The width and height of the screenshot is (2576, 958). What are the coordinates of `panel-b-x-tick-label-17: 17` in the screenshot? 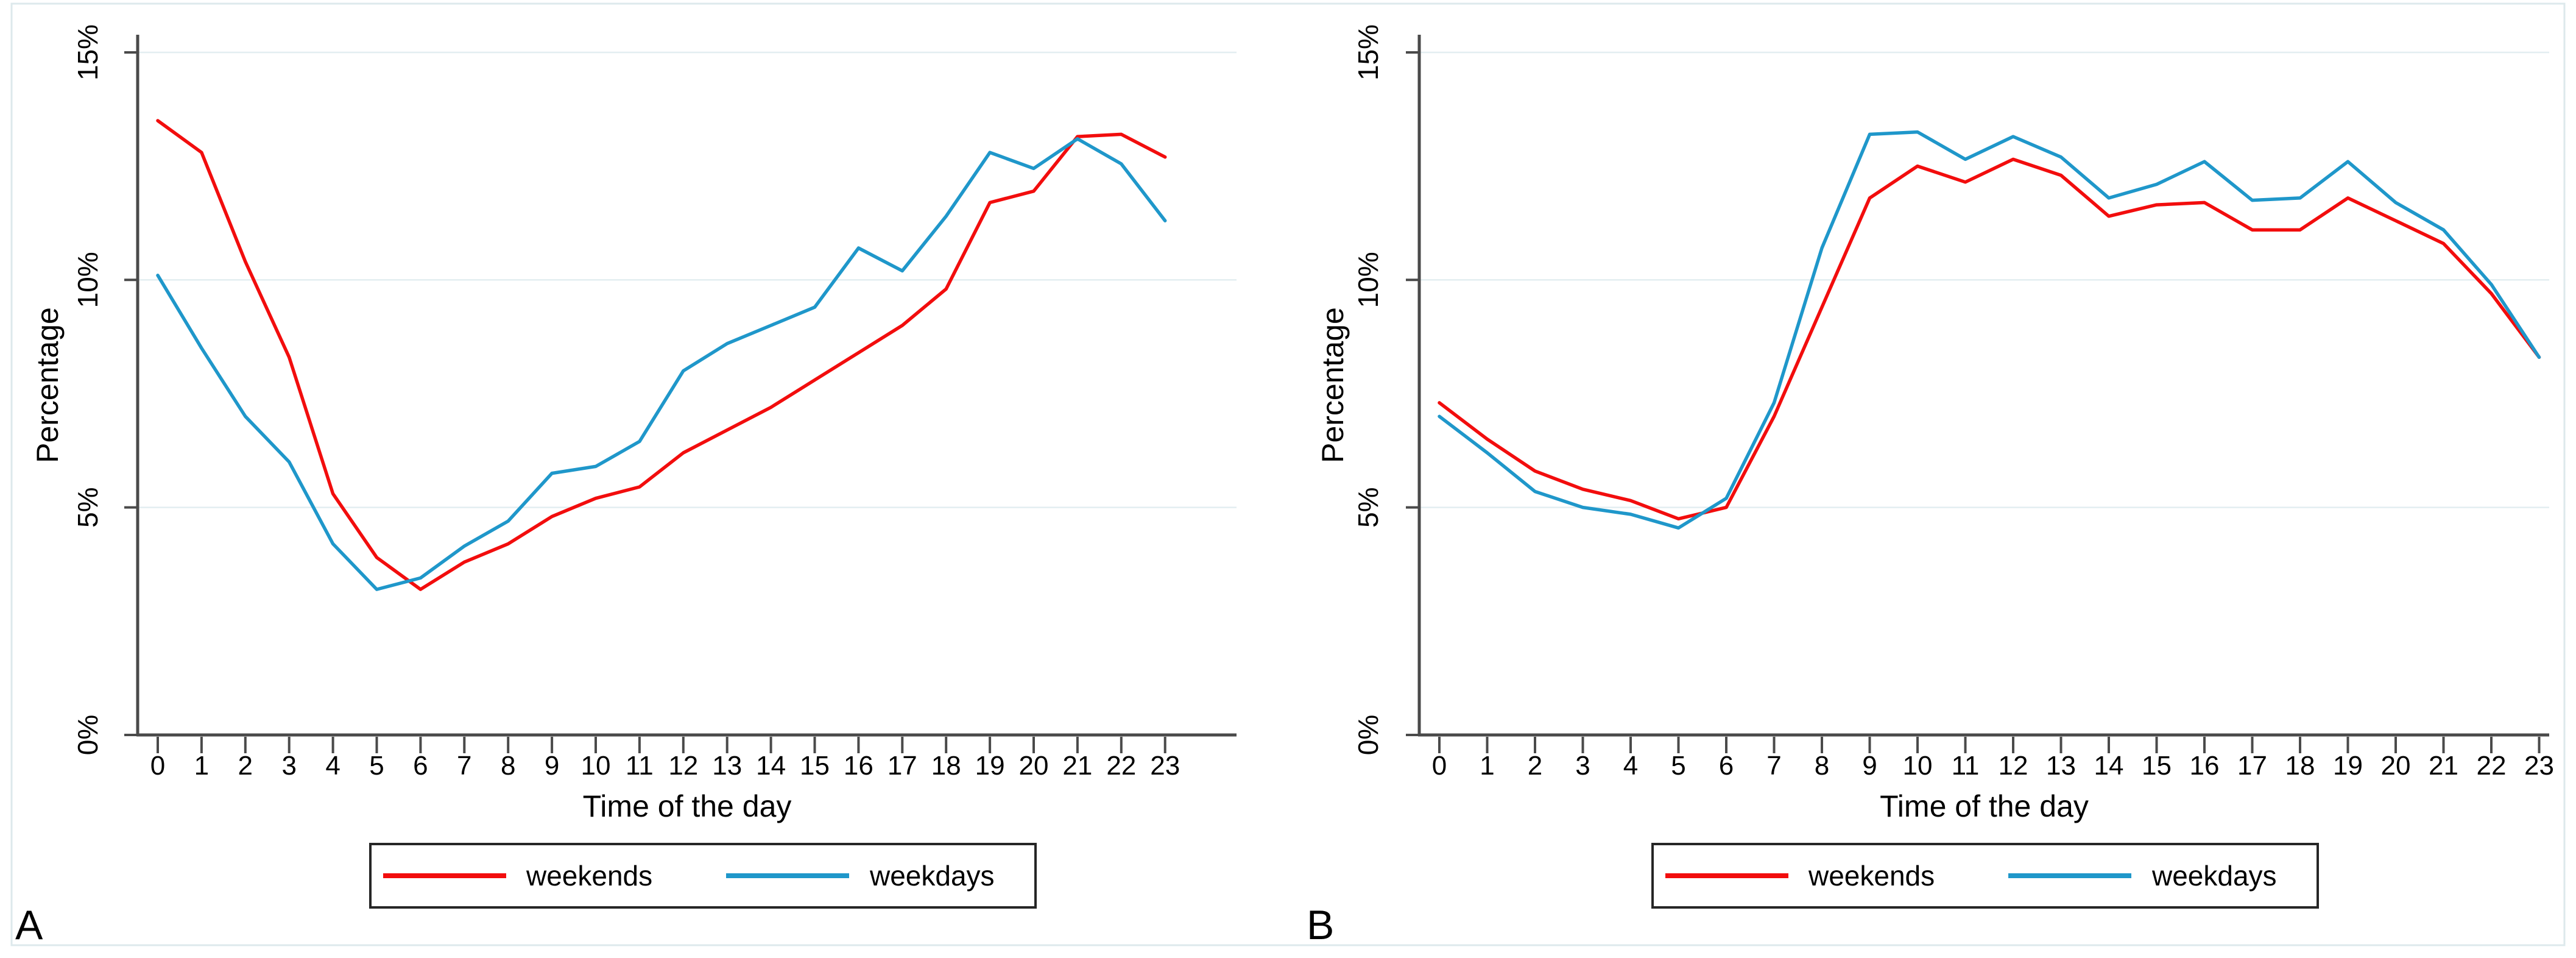 It's located at (2252, 766).